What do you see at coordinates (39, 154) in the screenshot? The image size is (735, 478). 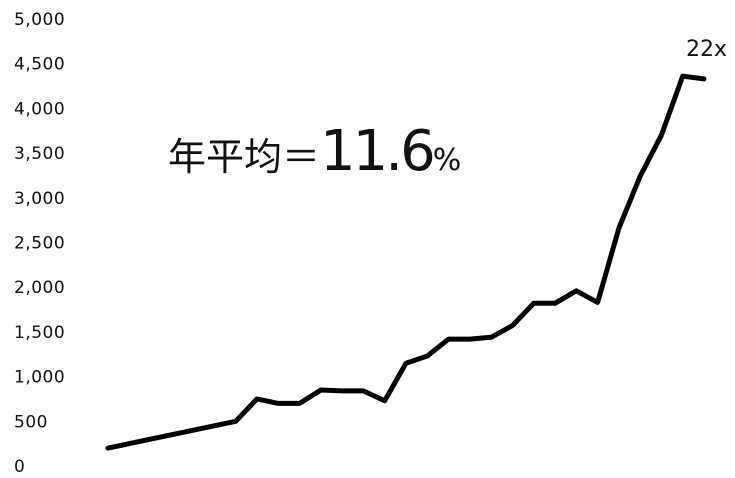 I see `y-tick-label: 3,500` at bounding box center [39, 154].